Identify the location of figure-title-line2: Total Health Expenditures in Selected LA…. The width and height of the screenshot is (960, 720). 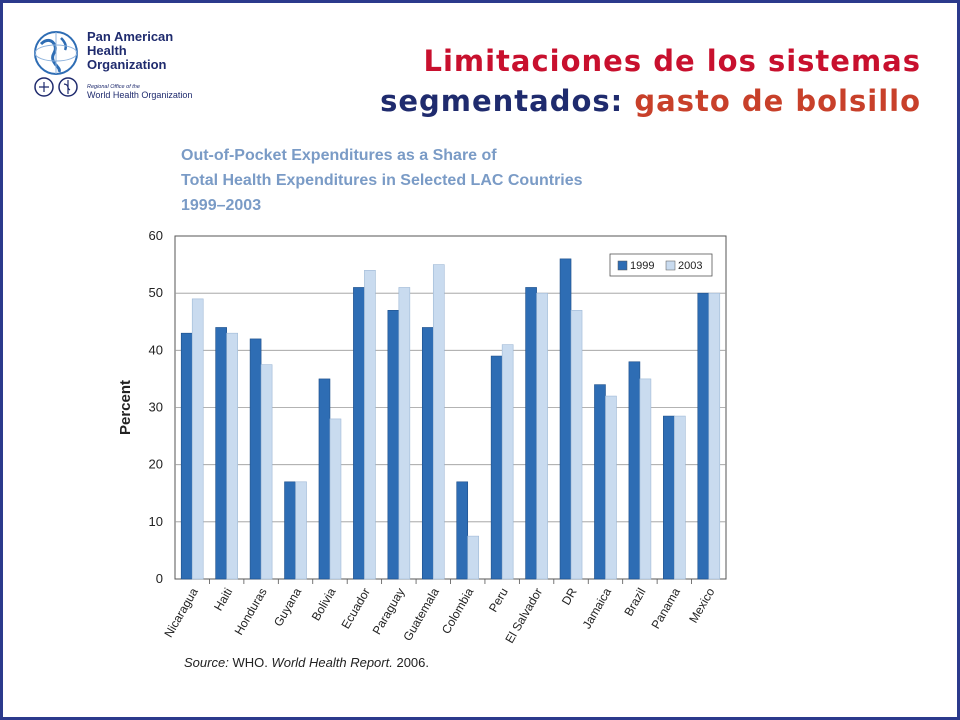
(382, 180).